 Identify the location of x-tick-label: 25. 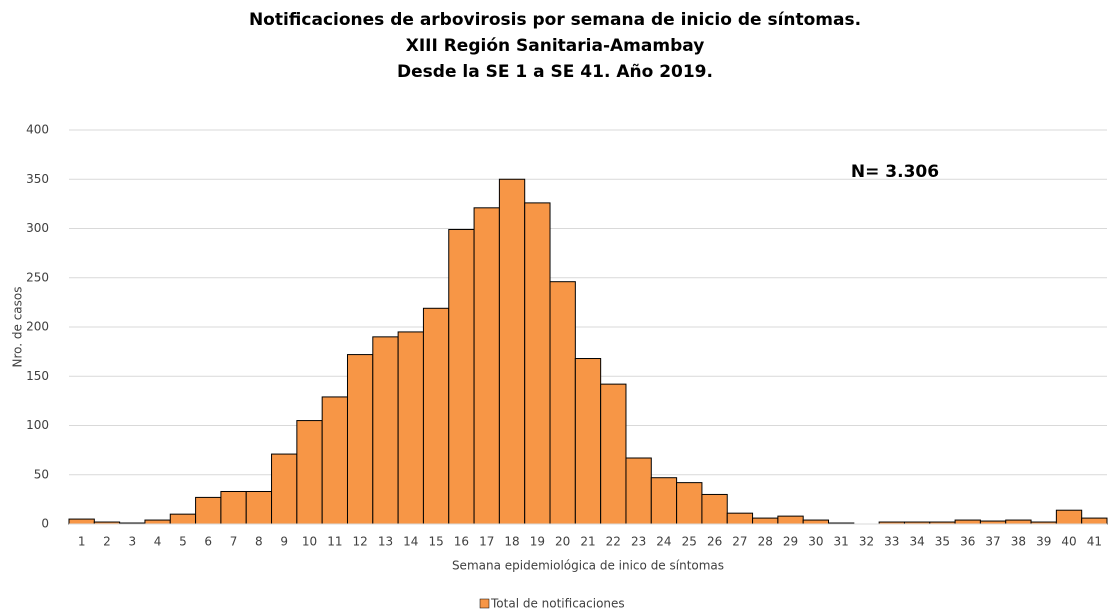
(689, 542).